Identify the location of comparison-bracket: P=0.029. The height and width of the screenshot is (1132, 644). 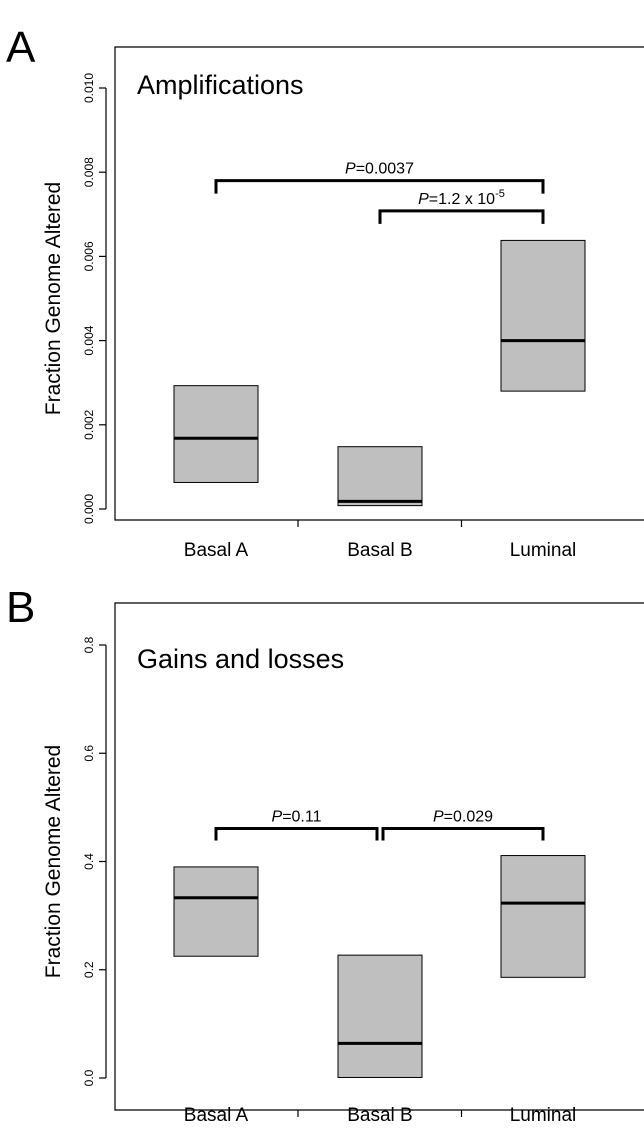
(463, 824).